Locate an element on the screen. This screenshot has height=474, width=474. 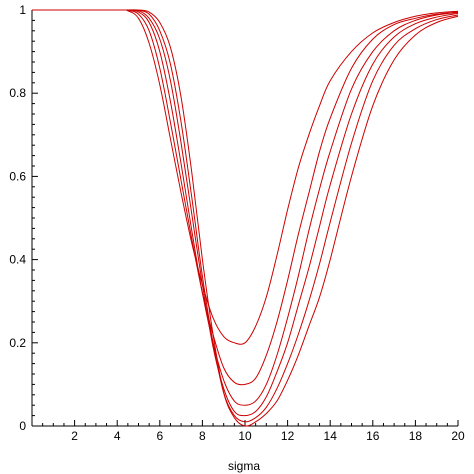
x-tick-label: 14 is located at coordinates (331, 436).